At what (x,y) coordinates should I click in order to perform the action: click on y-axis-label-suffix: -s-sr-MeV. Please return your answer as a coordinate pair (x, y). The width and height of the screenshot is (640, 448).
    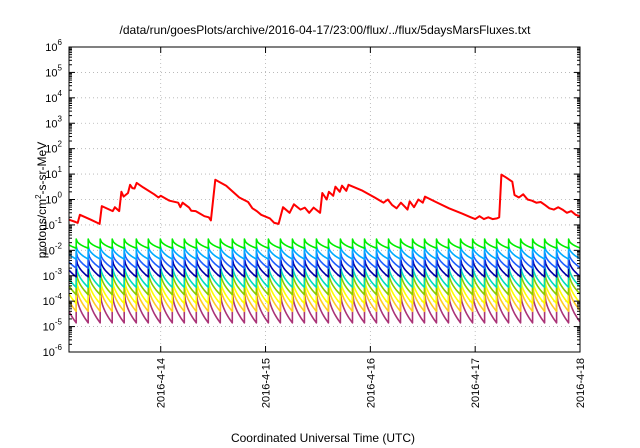
    Looking at the image, I should click on (42, 168).